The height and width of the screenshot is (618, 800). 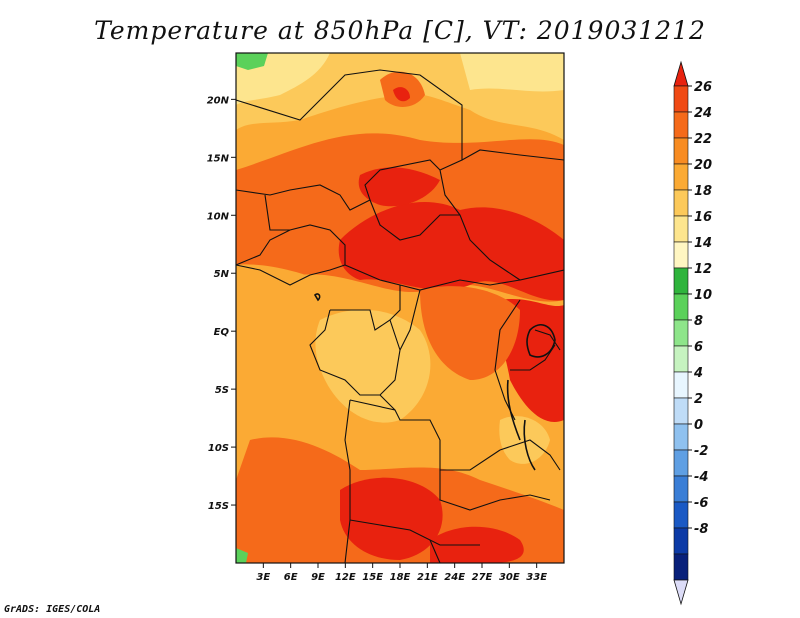 What do you see at coordinates (703, 113) in the screenshot?
I see `colorbar-label: 24` at bounding box center [703, 113].